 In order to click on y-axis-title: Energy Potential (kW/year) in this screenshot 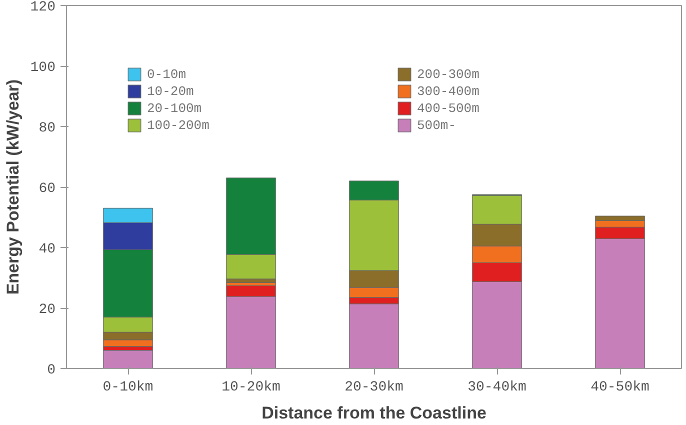, I will do `click(12, 187)`.